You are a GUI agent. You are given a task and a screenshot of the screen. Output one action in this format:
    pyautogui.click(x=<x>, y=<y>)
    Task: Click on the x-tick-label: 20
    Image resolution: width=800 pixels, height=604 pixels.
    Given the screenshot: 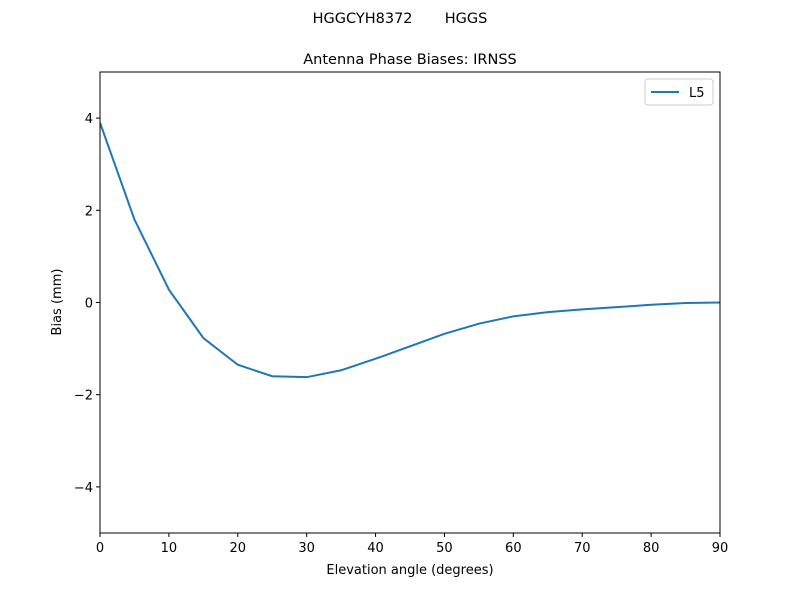 What is the action you would take?
    pyautogui.click(x=238, y=548)
    